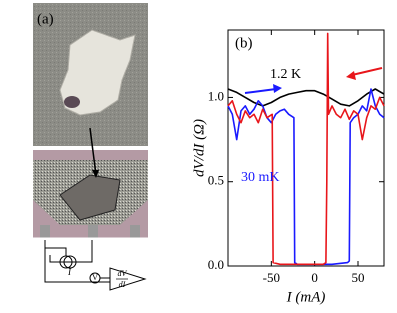  What do you see at coordinates (95, 277) in the screenshot?
I see `circuit-label: V` at bounding box center [95, 277].